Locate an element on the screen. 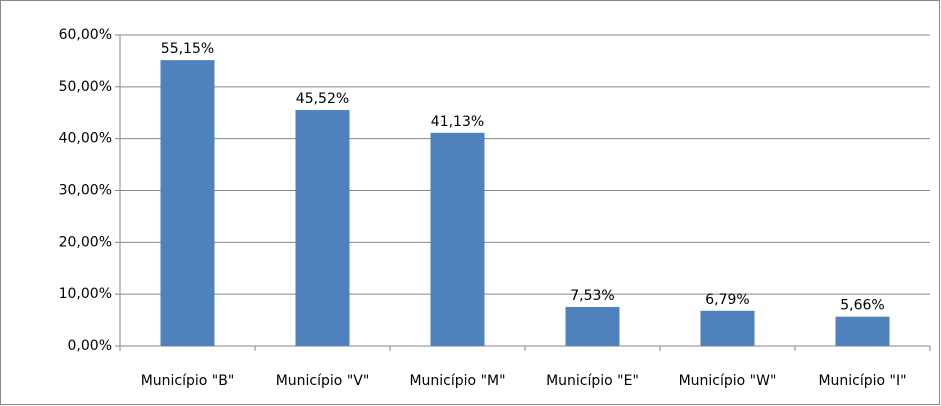 Image resolution: width=941 pixels, height=406 pixels. y-tick-label: 20,00% is located at coordinates (85, 242).